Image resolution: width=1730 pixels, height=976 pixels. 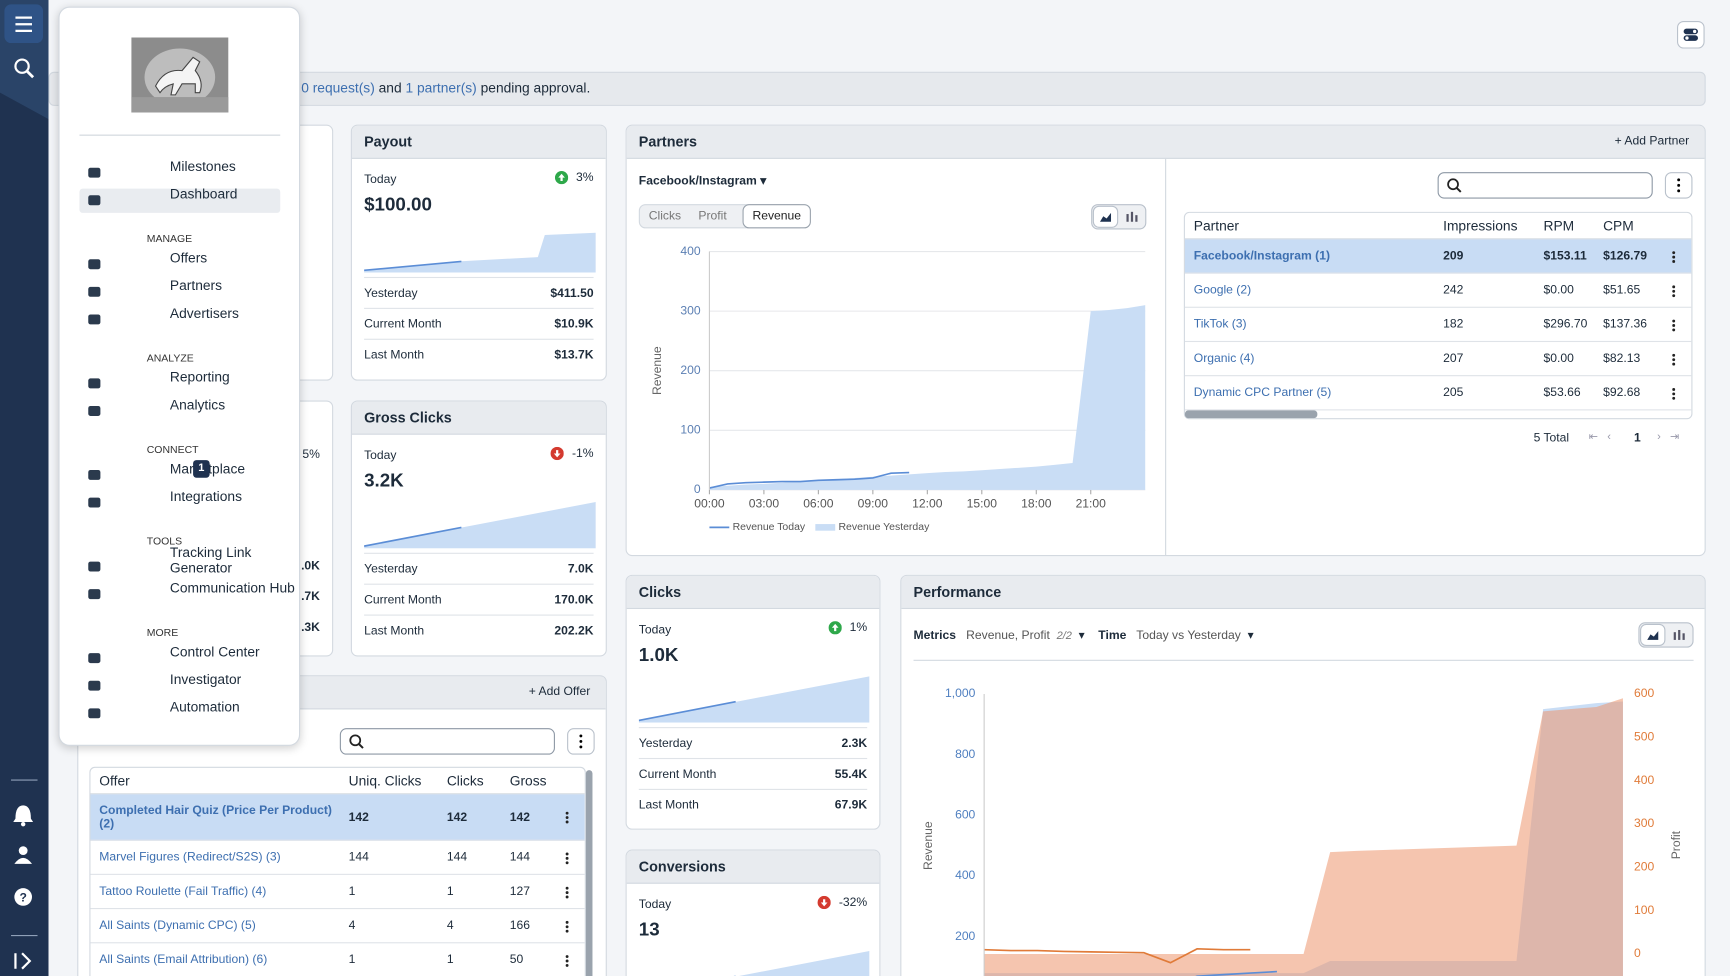 I want to click on menu-item: Investigator, so click(x=205, y=679).